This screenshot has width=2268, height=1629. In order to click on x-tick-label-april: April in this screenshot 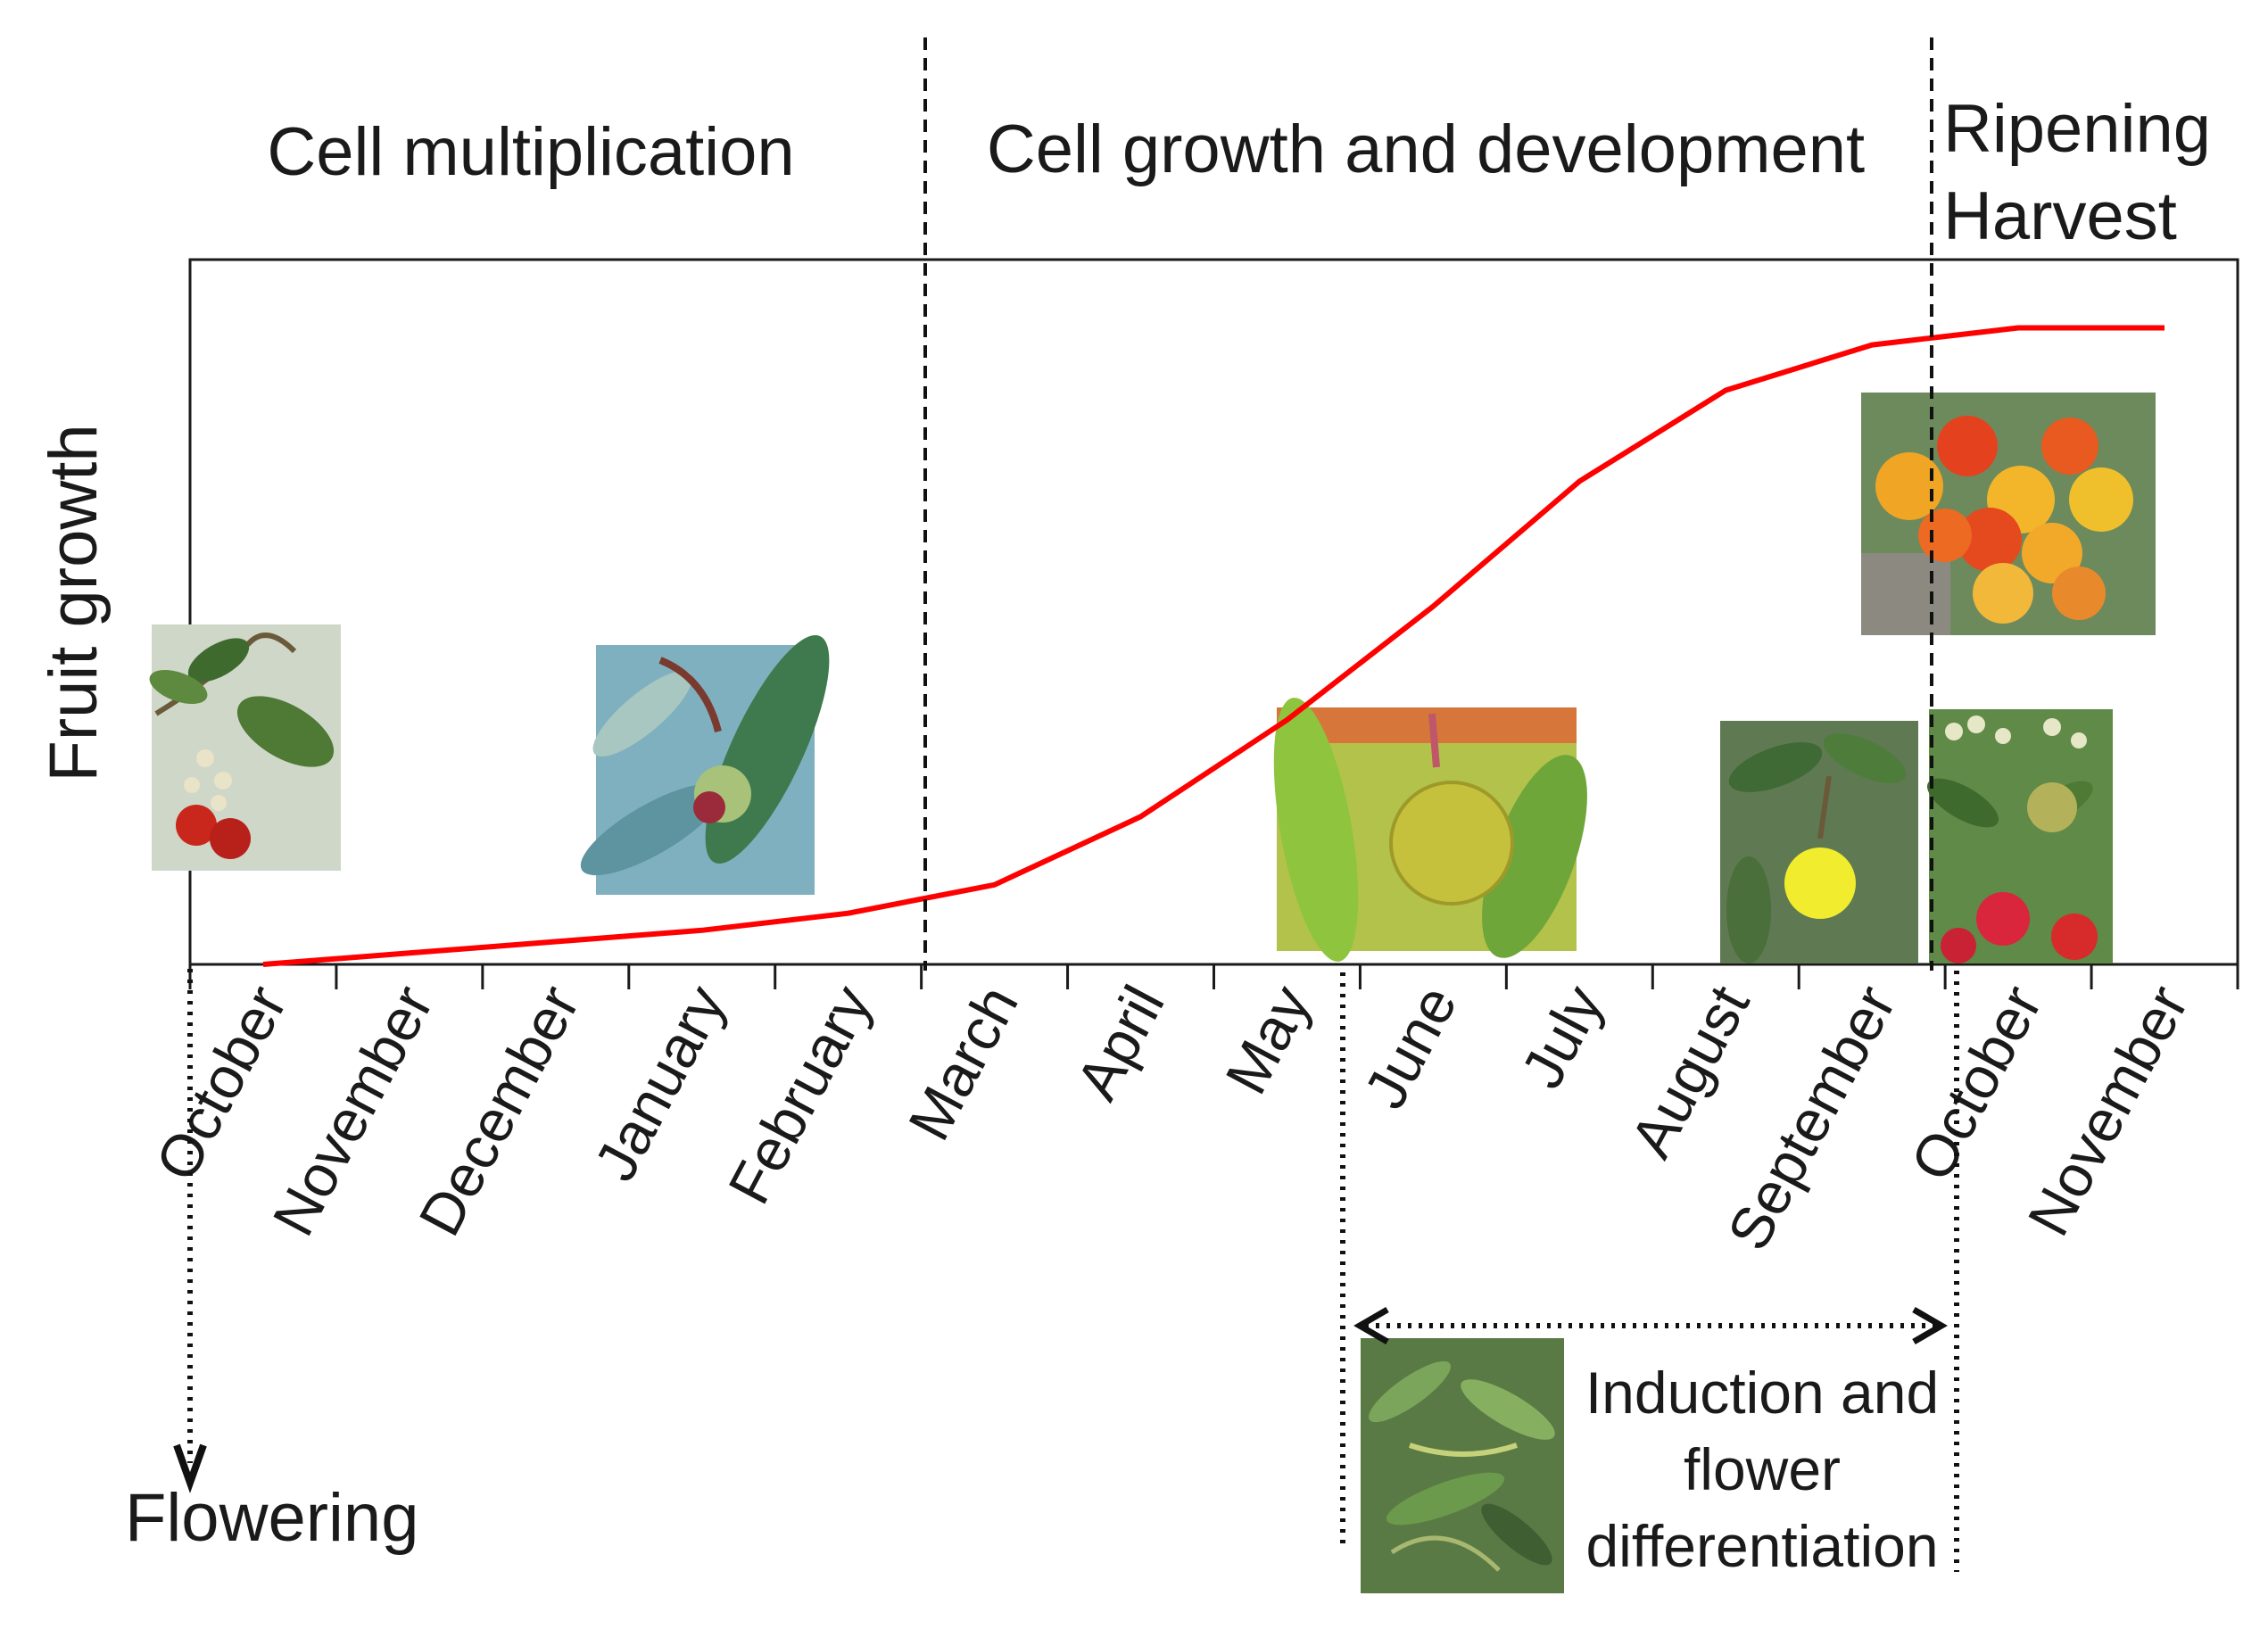, I will do `click(1120, 1042)`.